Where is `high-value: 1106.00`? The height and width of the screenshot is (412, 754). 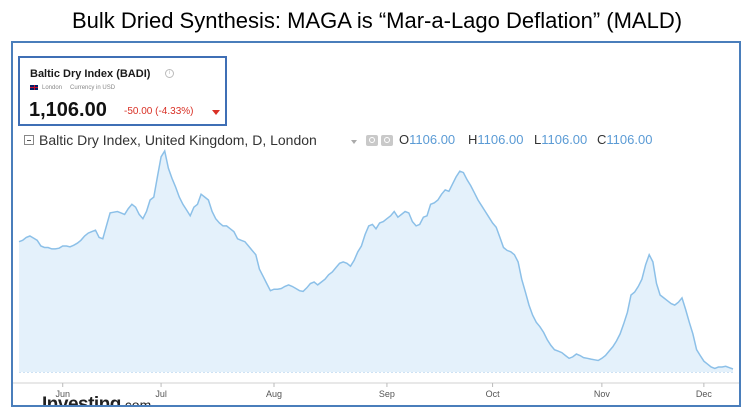
high-value: 1106.00 is located at coordinates (500, 139).